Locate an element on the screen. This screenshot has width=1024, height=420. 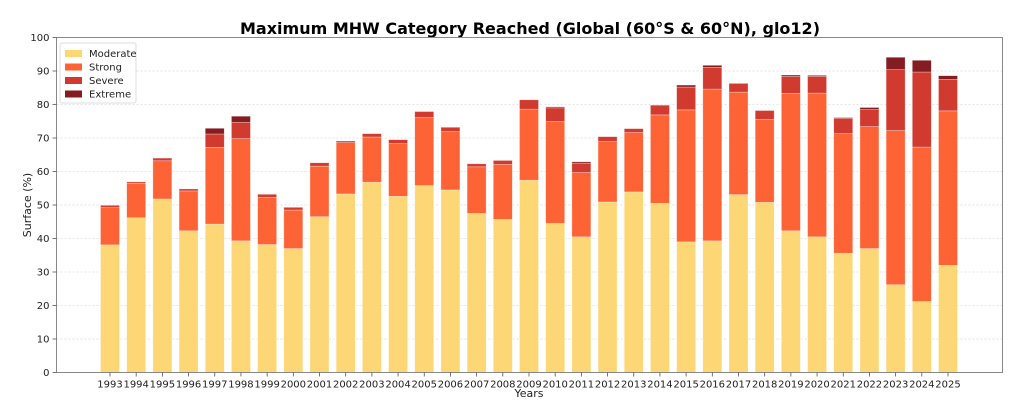
bar-strong-2022 is located at coordinates (869, 187).